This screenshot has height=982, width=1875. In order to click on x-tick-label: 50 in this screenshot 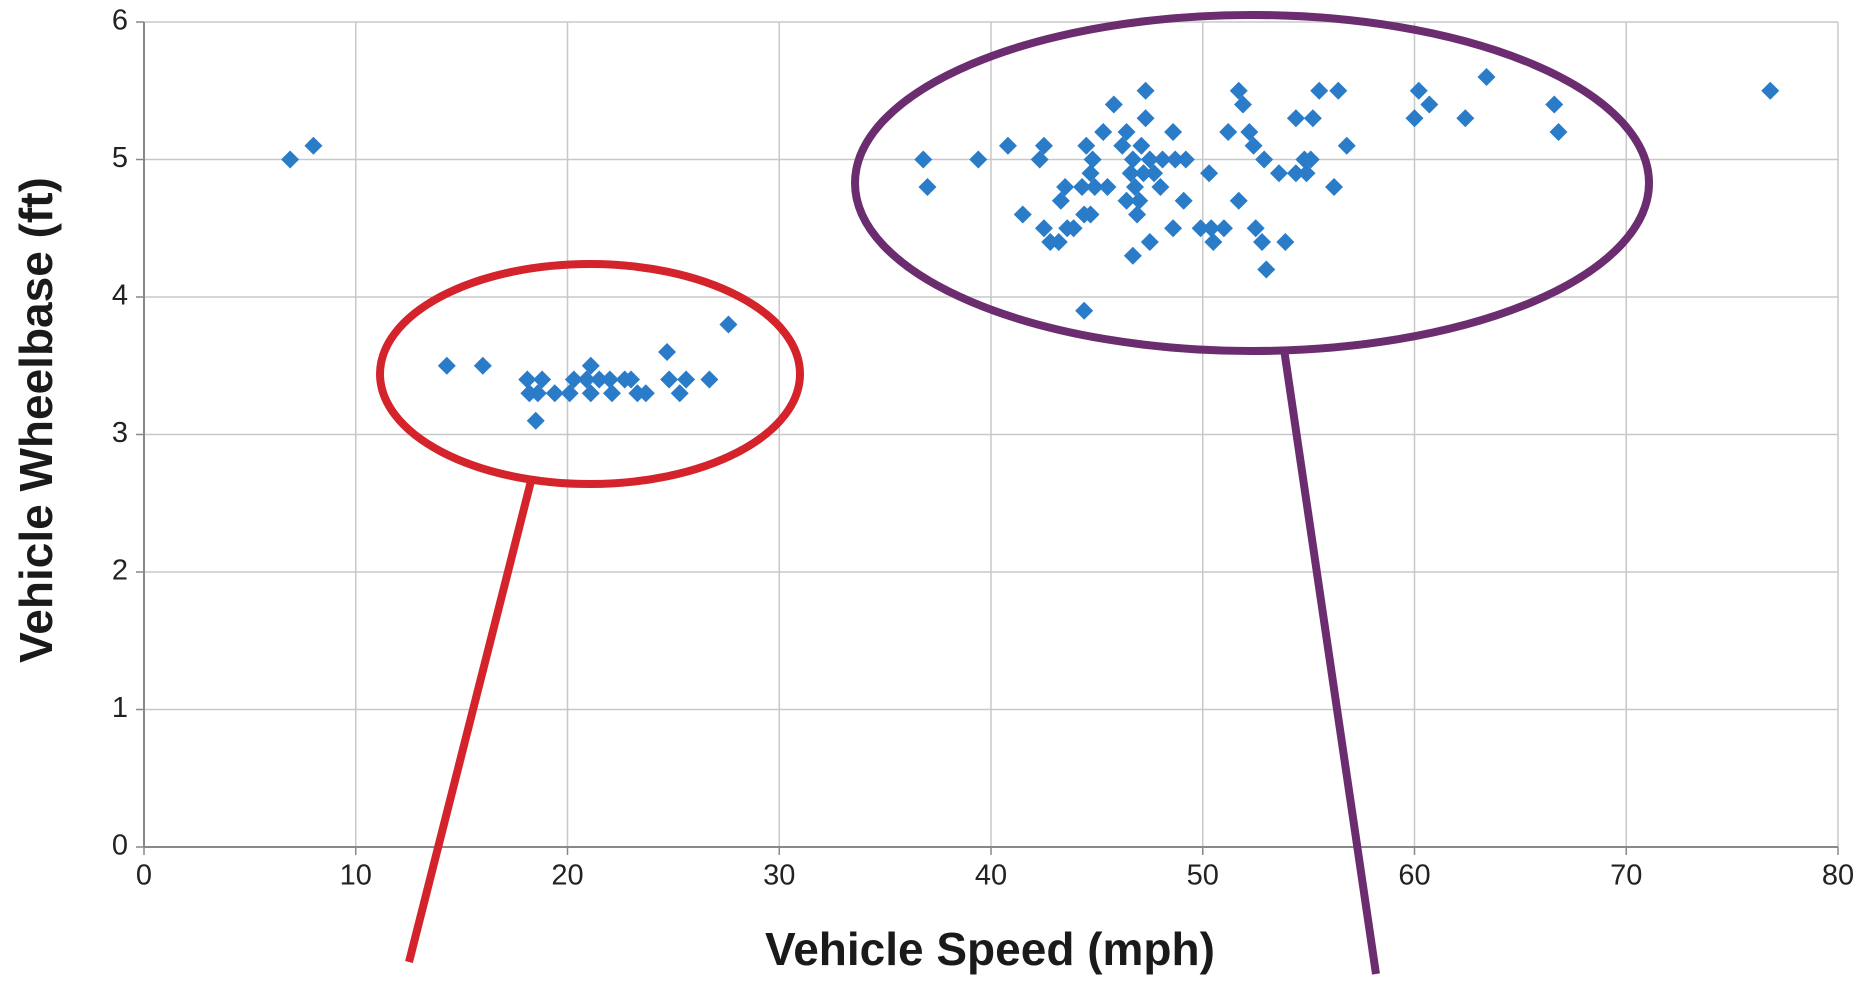, I will do `click(1203, 876)`.